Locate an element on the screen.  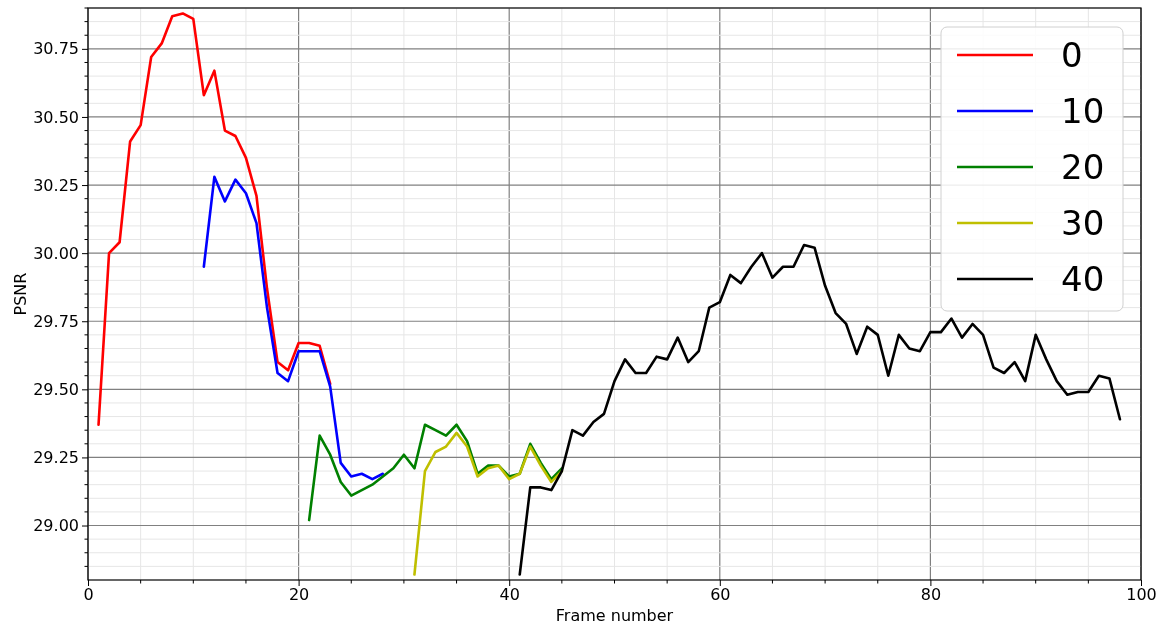
y-tick-label: 30.50 is located at coordinates (56, 117).